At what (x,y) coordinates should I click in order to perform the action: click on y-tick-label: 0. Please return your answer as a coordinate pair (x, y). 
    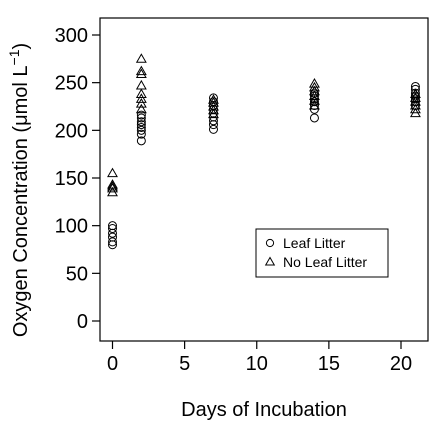
    Looking at the image, I should click on (82, 322).